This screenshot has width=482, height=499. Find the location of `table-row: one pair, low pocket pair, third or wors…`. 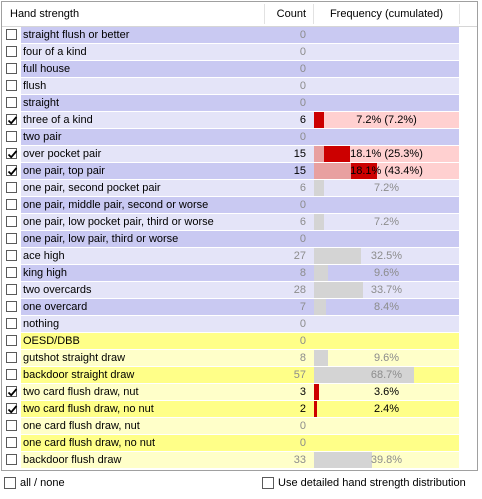

table-row: one pair, low pocket pair, third or wors… is located at coordinates (239, 222).